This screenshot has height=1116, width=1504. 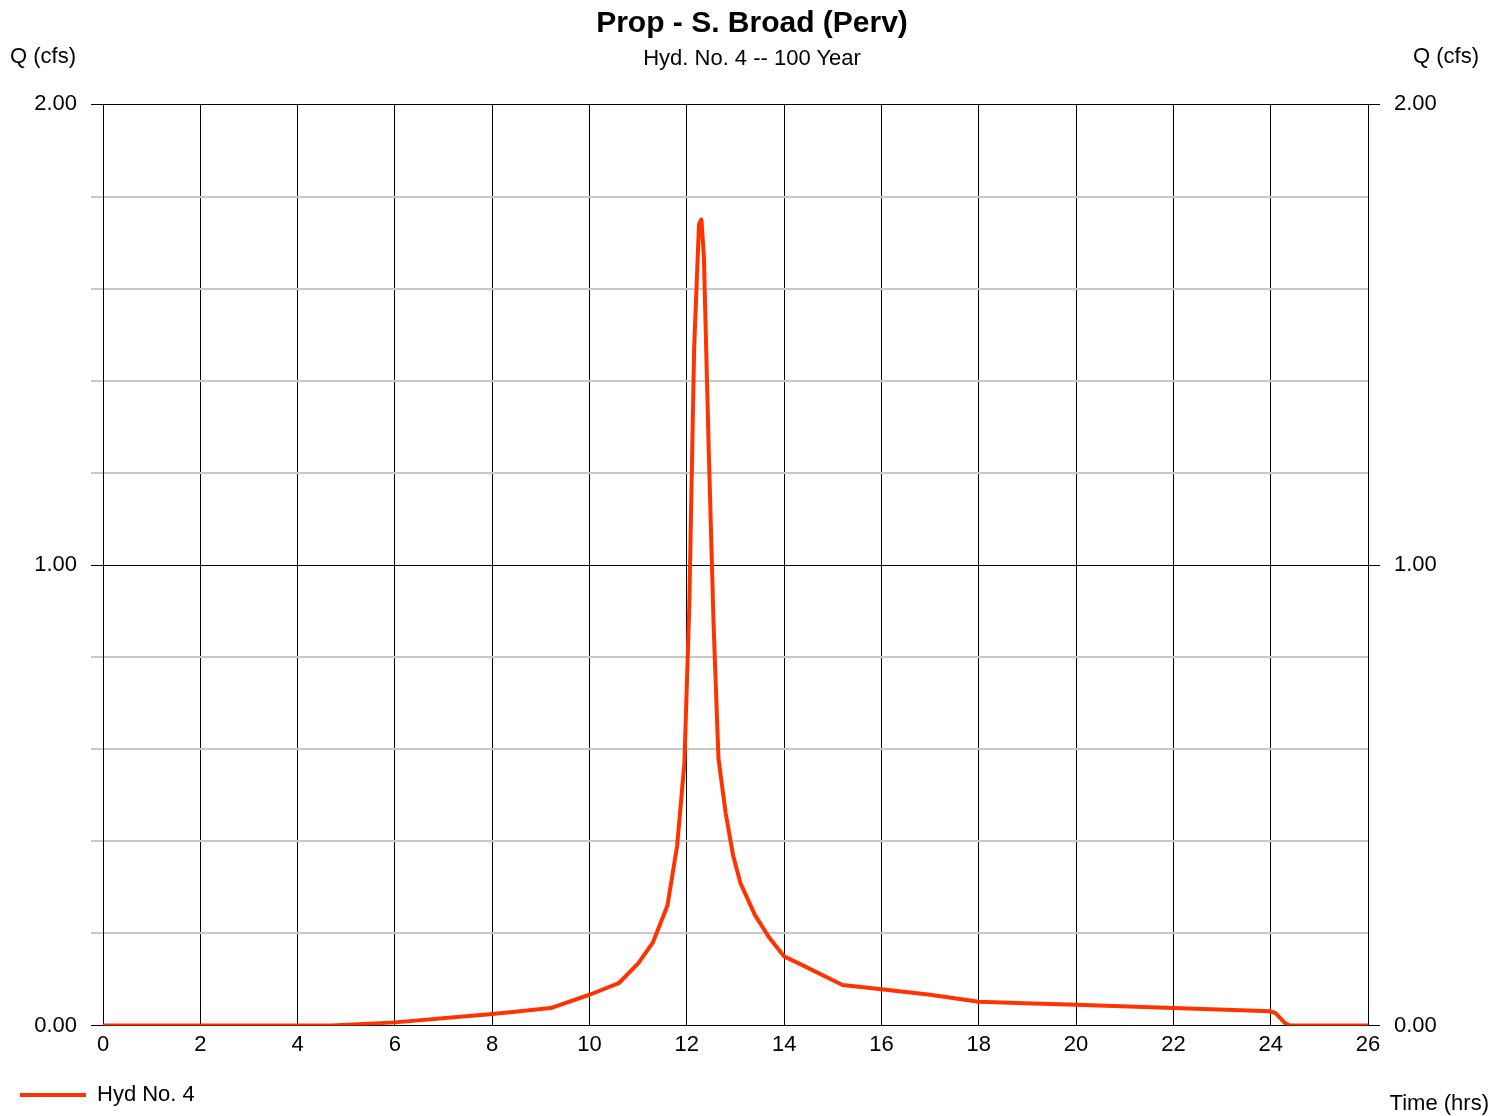 What do you see at coordinates (1368, 1043) in the screenshot?
I see `x-tick-label: 26` at bounding box center [1368, 1043].